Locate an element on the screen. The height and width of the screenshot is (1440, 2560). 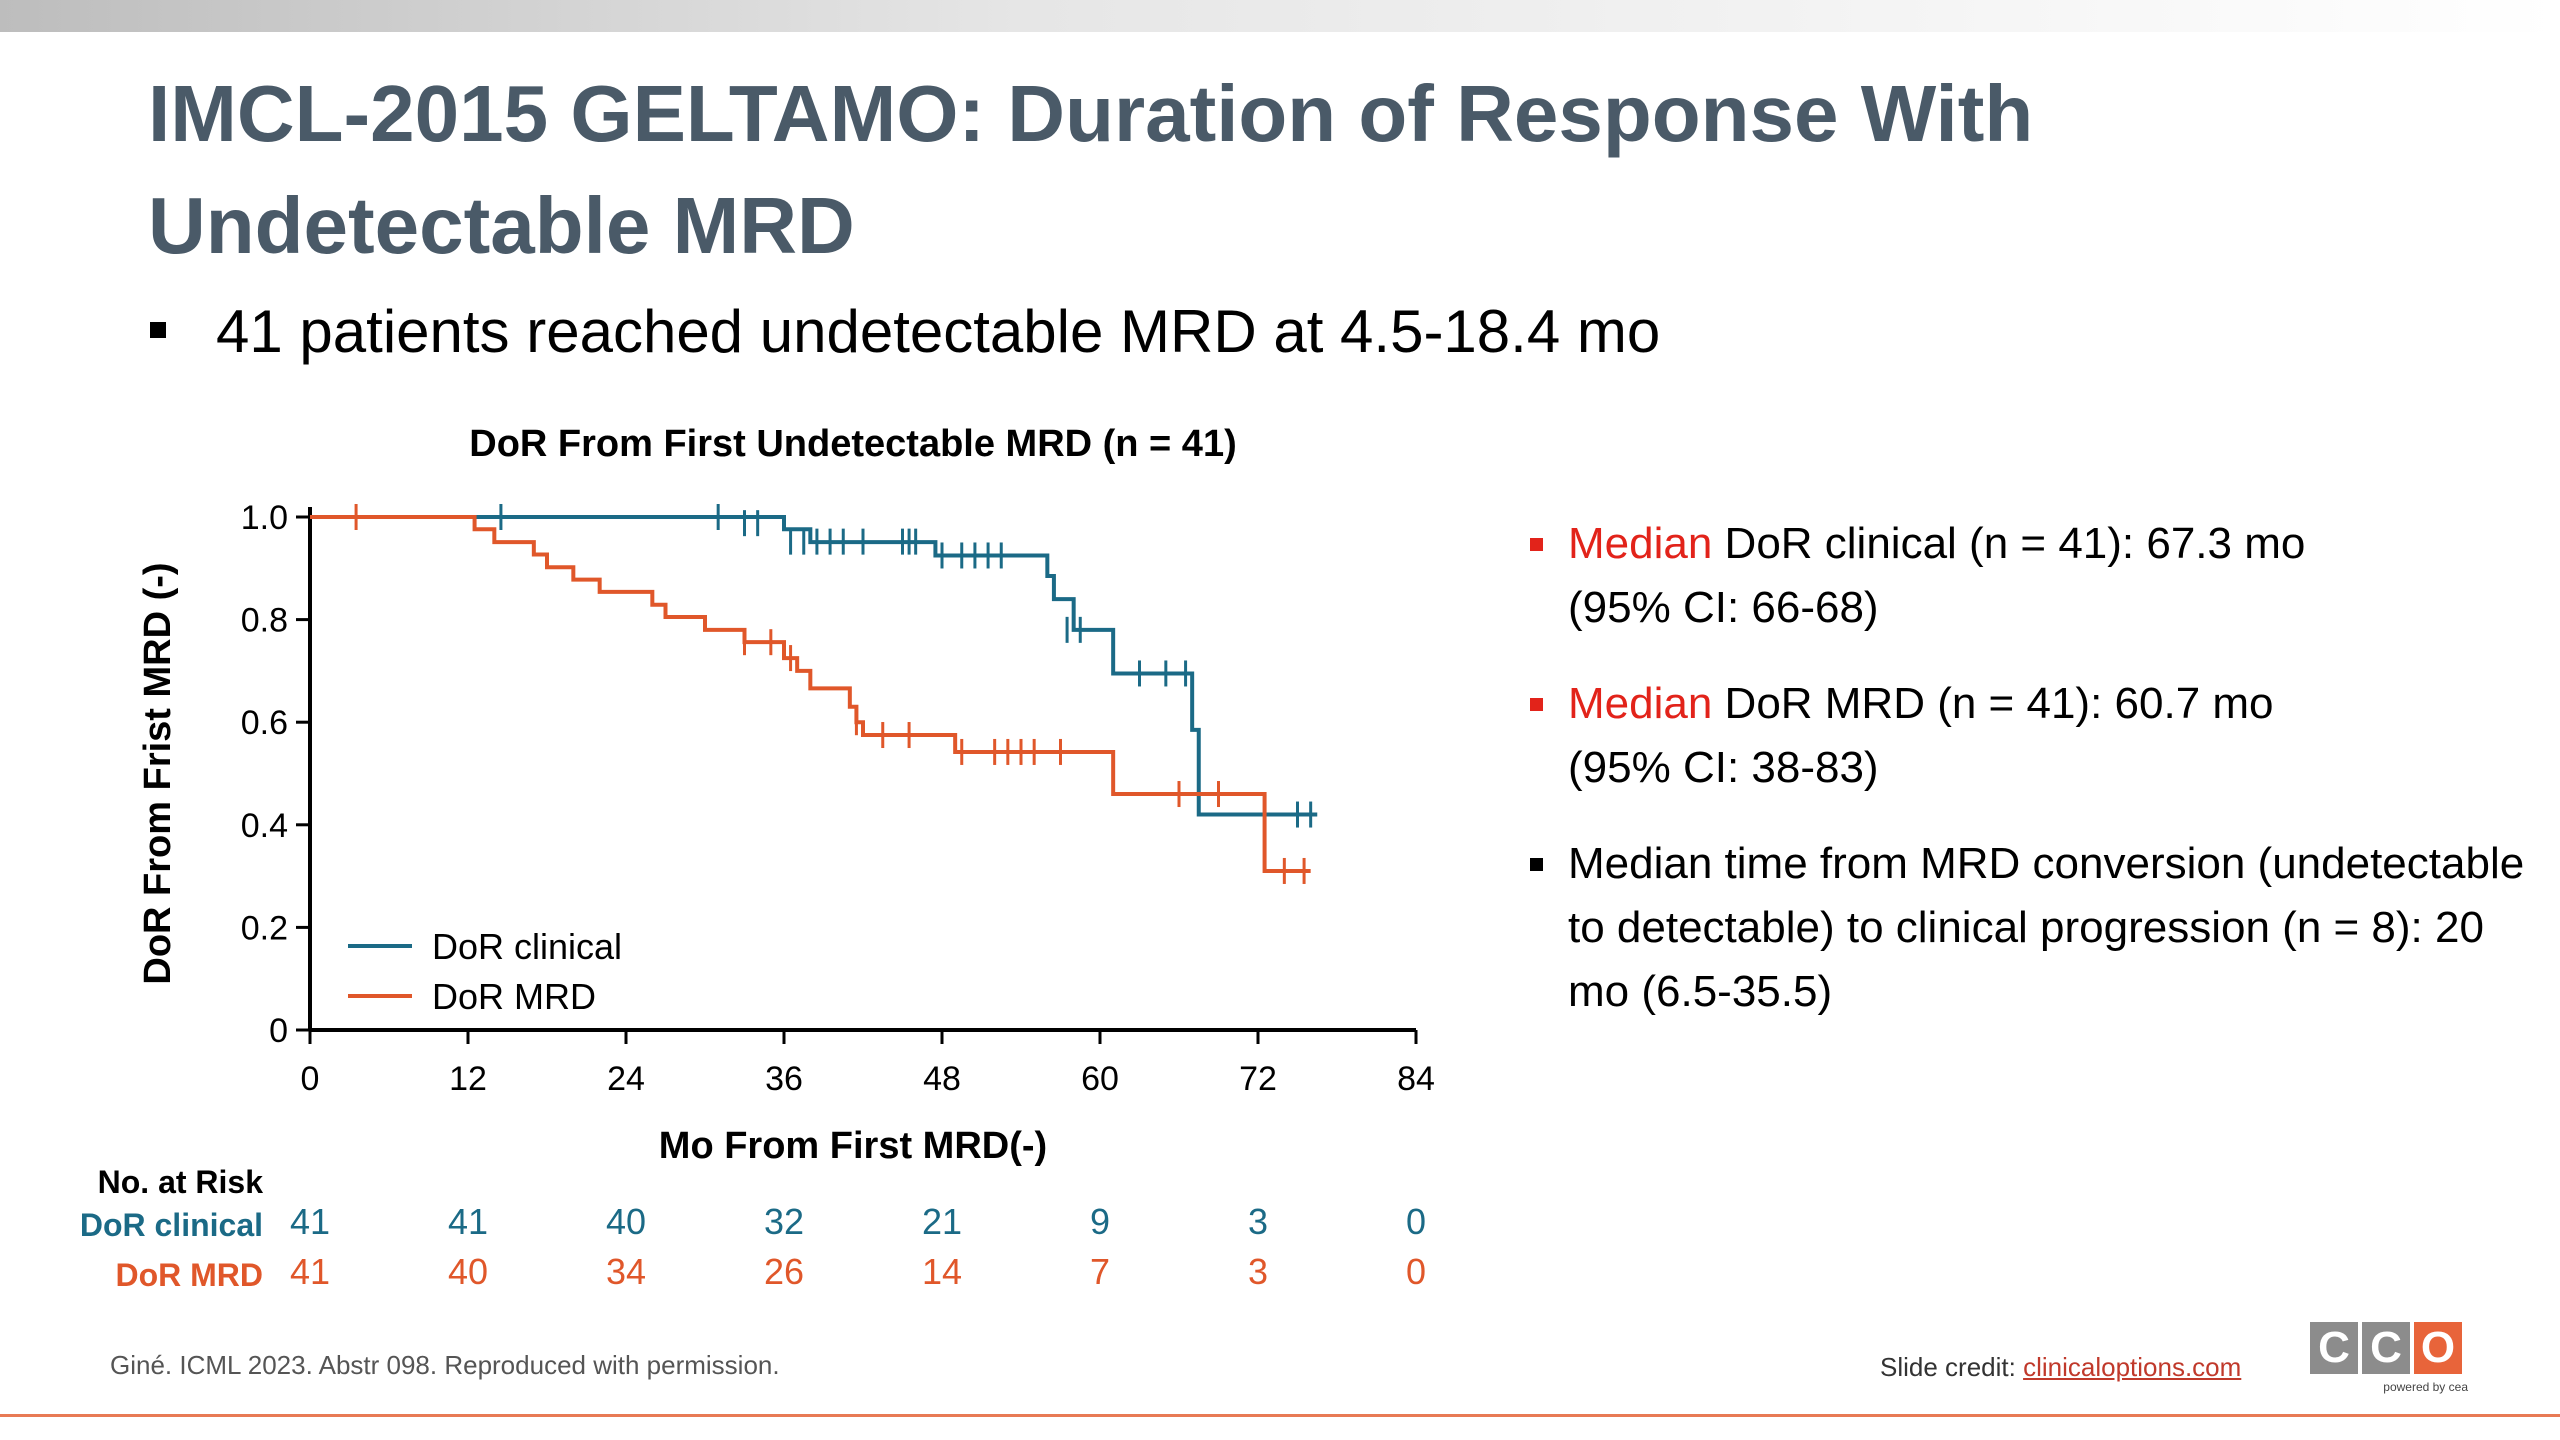
risk-value: 34 is located at coordinates (626, 1271).